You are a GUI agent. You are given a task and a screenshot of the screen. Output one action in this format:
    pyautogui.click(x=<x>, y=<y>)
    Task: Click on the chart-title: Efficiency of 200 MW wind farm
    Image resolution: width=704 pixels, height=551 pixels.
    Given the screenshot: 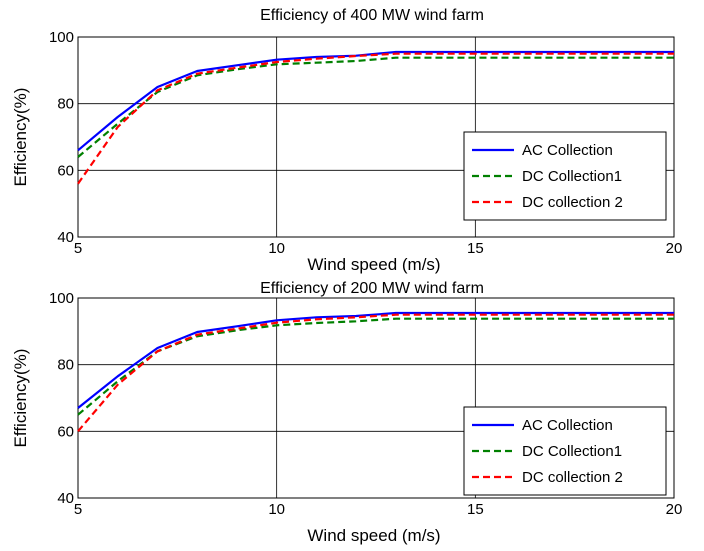 What is the action you would take?
    pyautogui.click(x=372, y=288)
    